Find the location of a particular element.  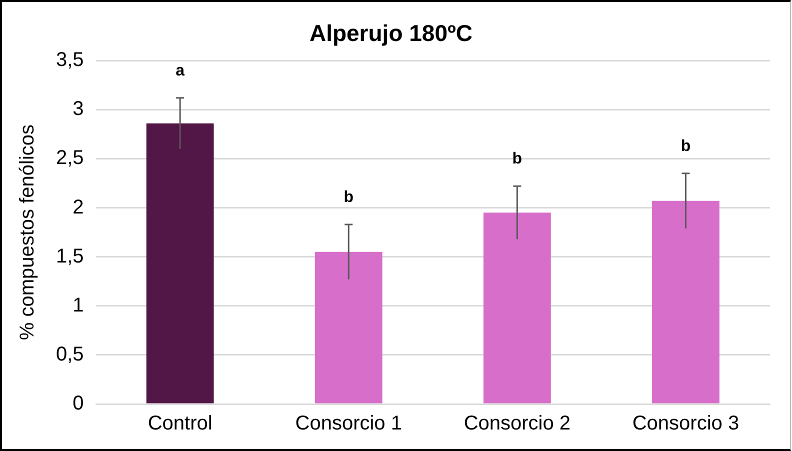

x-tick-label: Consorcio 1 is located at coordinates (348, 423).